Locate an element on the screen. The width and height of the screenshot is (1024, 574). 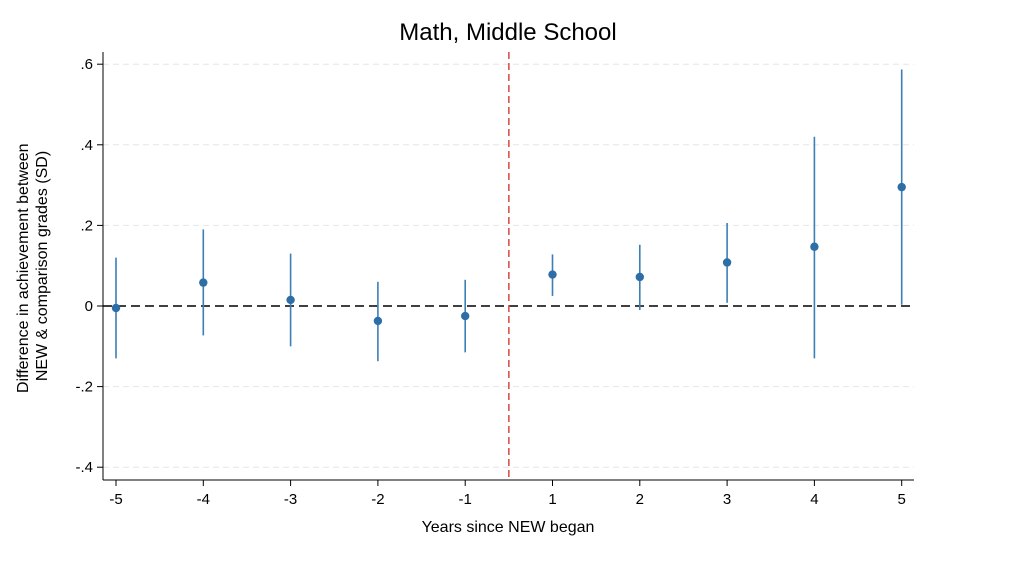
x-tick-label: 1 is located at coordinates (552, 499).